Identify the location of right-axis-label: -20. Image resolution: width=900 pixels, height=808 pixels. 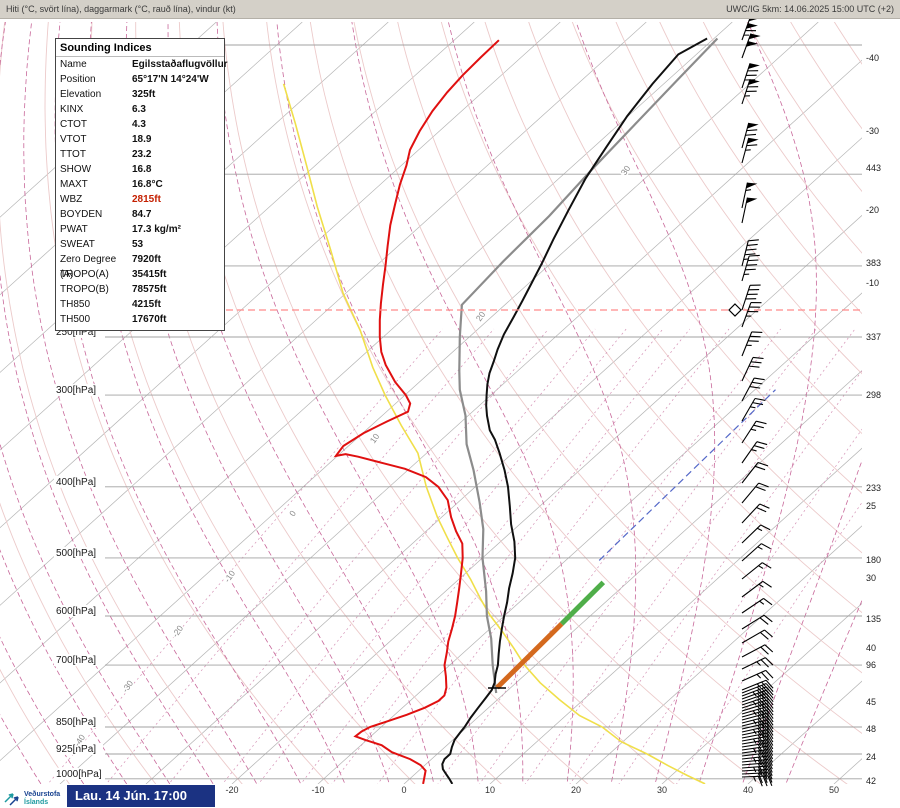
(872, 210).